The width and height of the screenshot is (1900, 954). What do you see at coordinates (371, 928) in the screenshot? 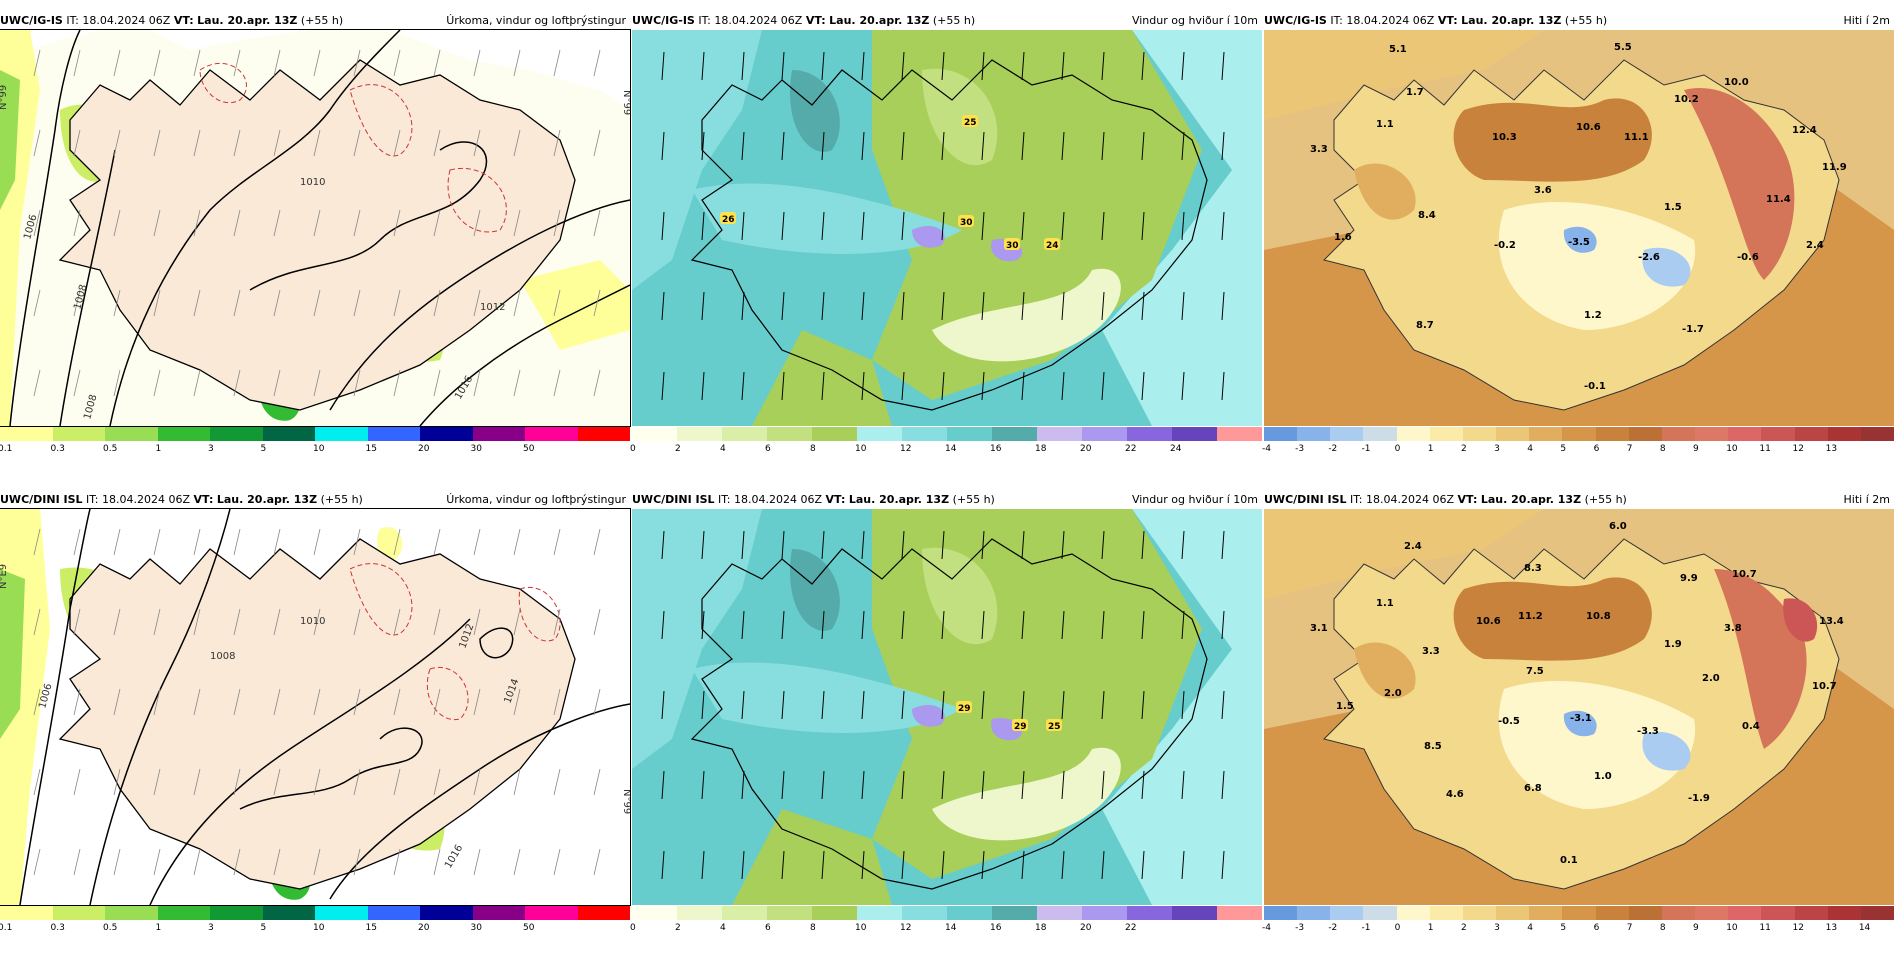
I see `colorbar-tick-label: 15` at bounding box center [371, 928].